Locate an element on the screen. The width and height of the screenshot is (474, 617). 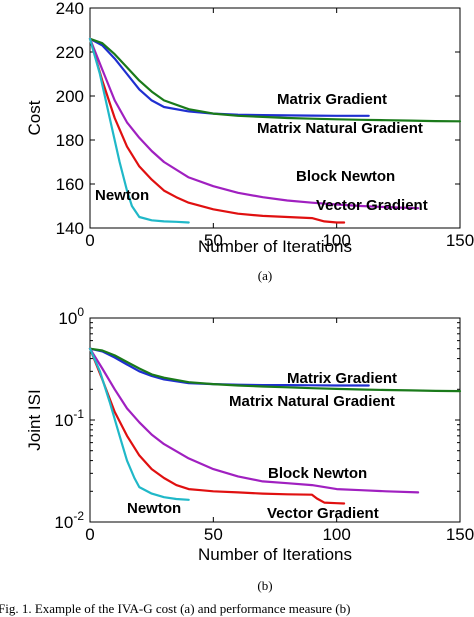
panel-a-label-matrix-natural-gradient: Matrix Natural Gradient is located at coordinates (340, 128).